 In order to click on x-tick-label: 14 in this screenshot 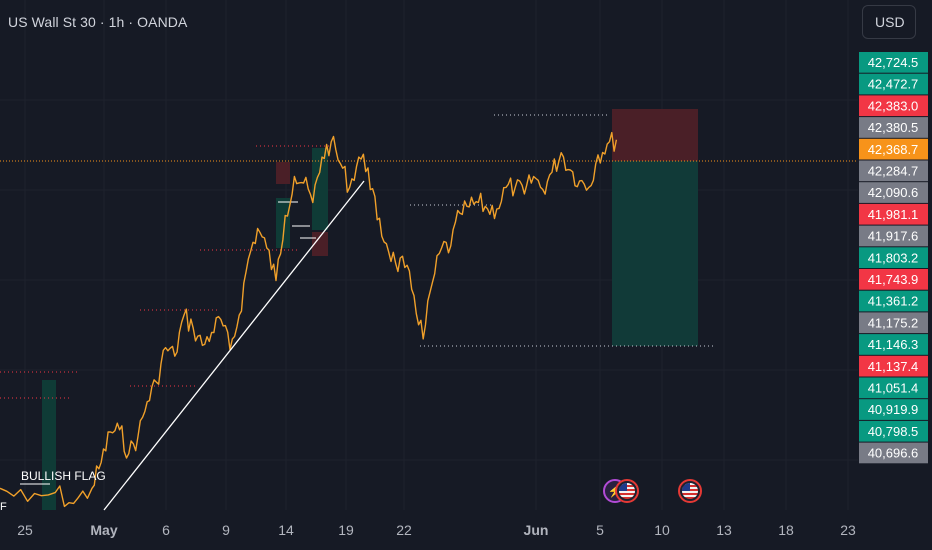, I will do `click(286, 530)`.